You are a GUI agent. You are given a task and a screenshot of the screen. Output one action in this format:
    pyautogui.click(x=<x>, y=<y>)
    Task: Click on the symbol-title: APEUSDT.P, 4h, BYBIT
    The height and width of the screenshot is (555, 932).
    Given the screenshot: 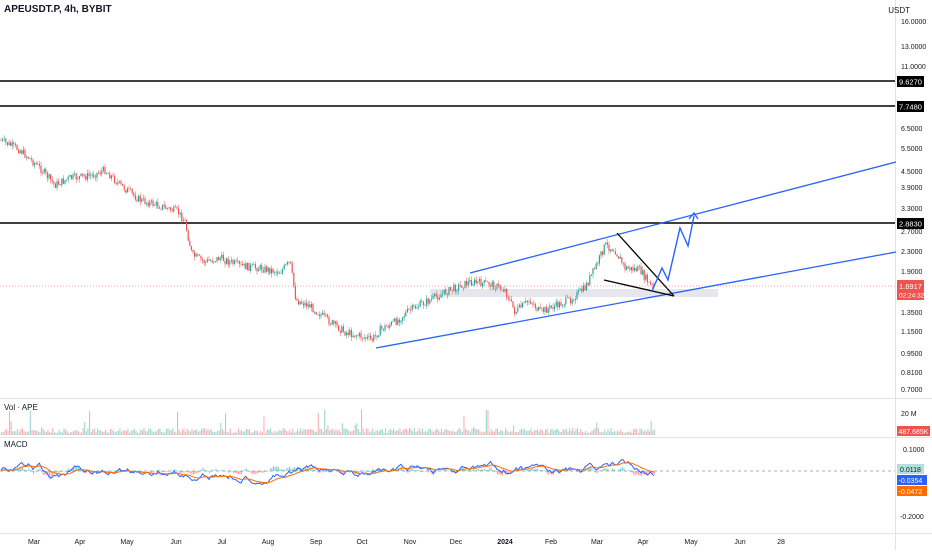 What is the action you would take?
    pyautogui.click(x=58, y=9)
    